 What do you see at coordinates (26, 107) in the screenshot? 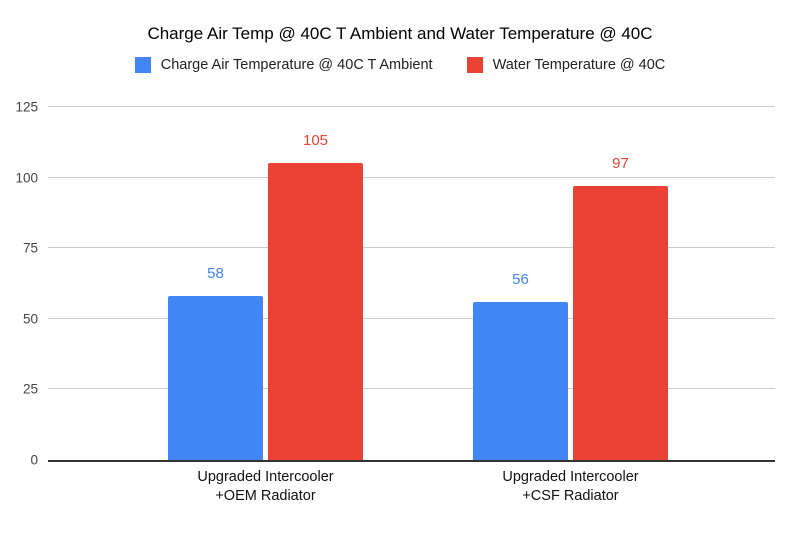
I see `y-tick-label: 125` at bounding box center [26, 107].